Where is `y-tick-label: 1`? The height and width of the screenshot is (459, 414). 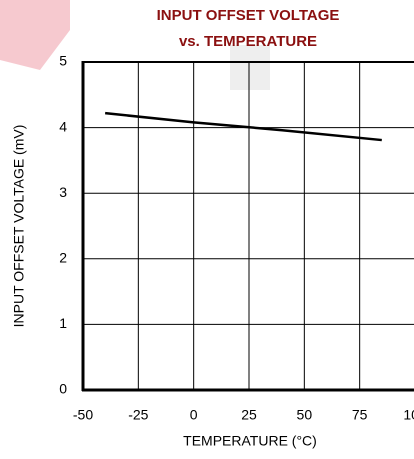
y-tick-label: 1 is located at coordinates (63, 323).